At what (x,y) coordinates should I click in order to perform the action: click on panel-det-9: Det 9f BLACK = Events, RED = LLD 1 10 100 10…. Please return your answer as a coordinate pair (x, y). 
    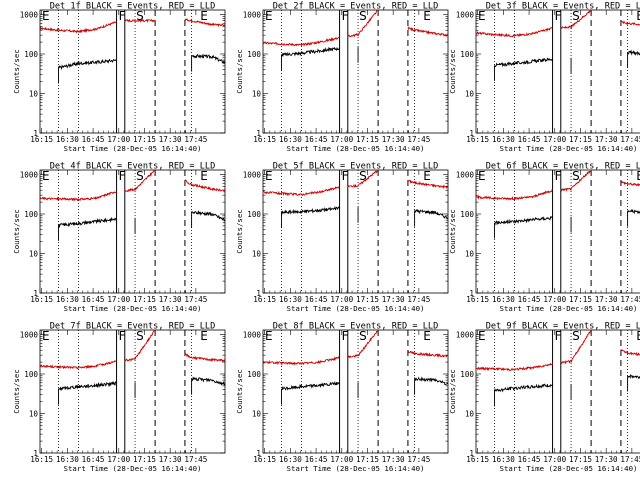
    Looking at the image, I should click on (544, 397).